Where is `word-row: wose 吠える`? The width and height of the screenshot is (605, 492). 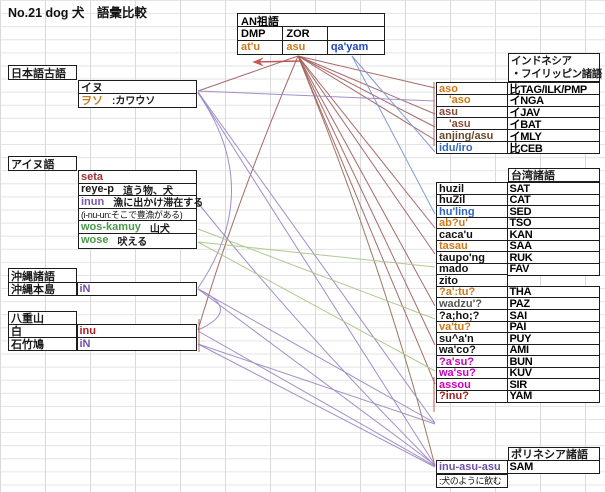
word-row: wose 吠える is located at coordinates (137, 240).